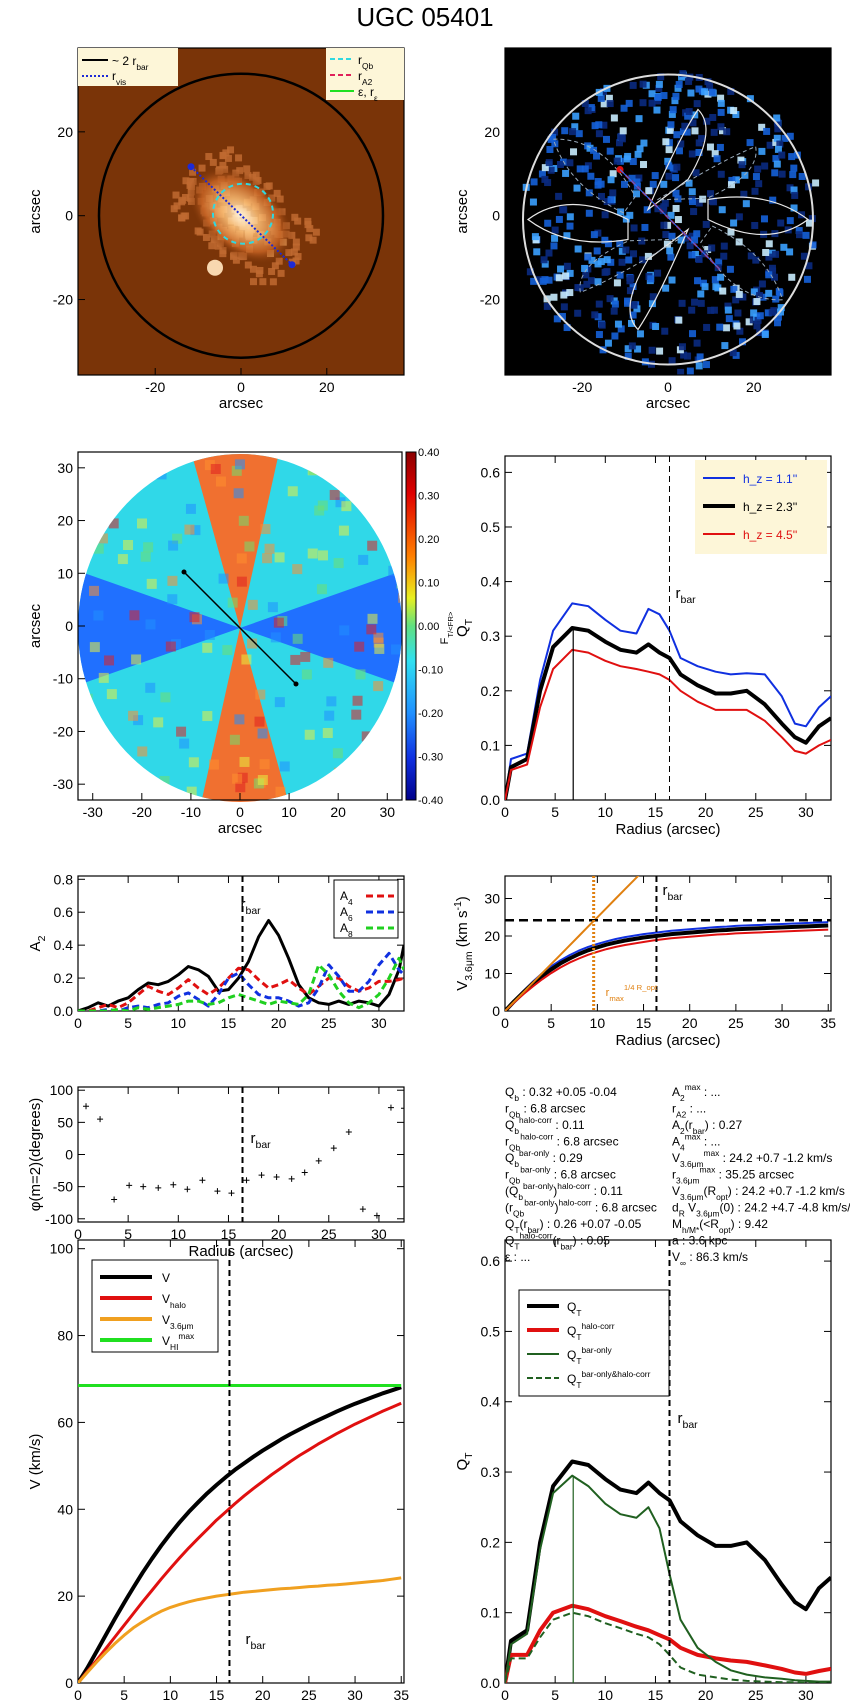  What do you see at coordinates (128, 67) in the screenshot?
I see `legend-left: ~ 2 rbar rvis` at bounding box center [128, 67].